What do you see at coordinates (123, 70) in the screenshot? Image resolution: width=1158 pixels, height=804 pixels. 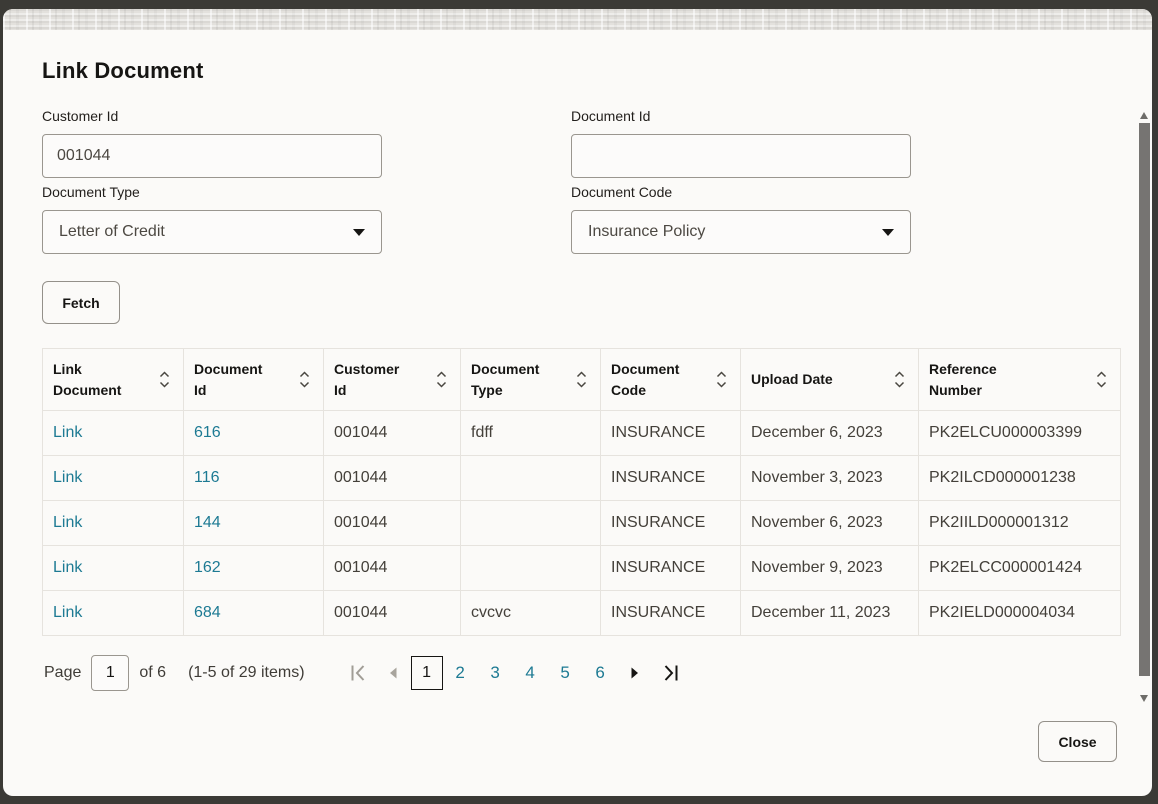 I see `page-title: Link Document` at bounding box center [123, 70].